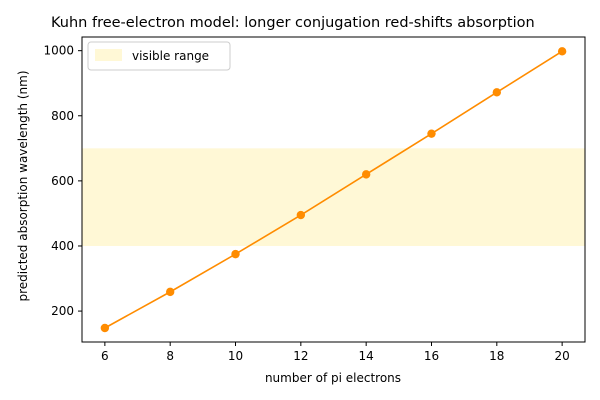  What do you see at coordinates (58, 51) in the screenshot?
I see `y-tick-label: 1000` at bounding box center [58, 51].